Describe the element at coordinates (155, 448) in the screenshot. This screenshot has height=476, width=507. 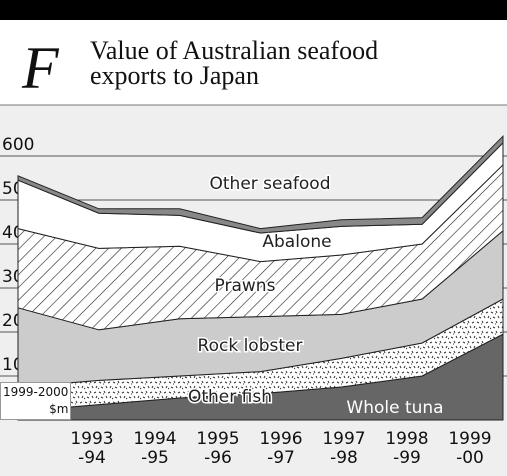
I see `x-tick-label: 1994 -95` at that location.